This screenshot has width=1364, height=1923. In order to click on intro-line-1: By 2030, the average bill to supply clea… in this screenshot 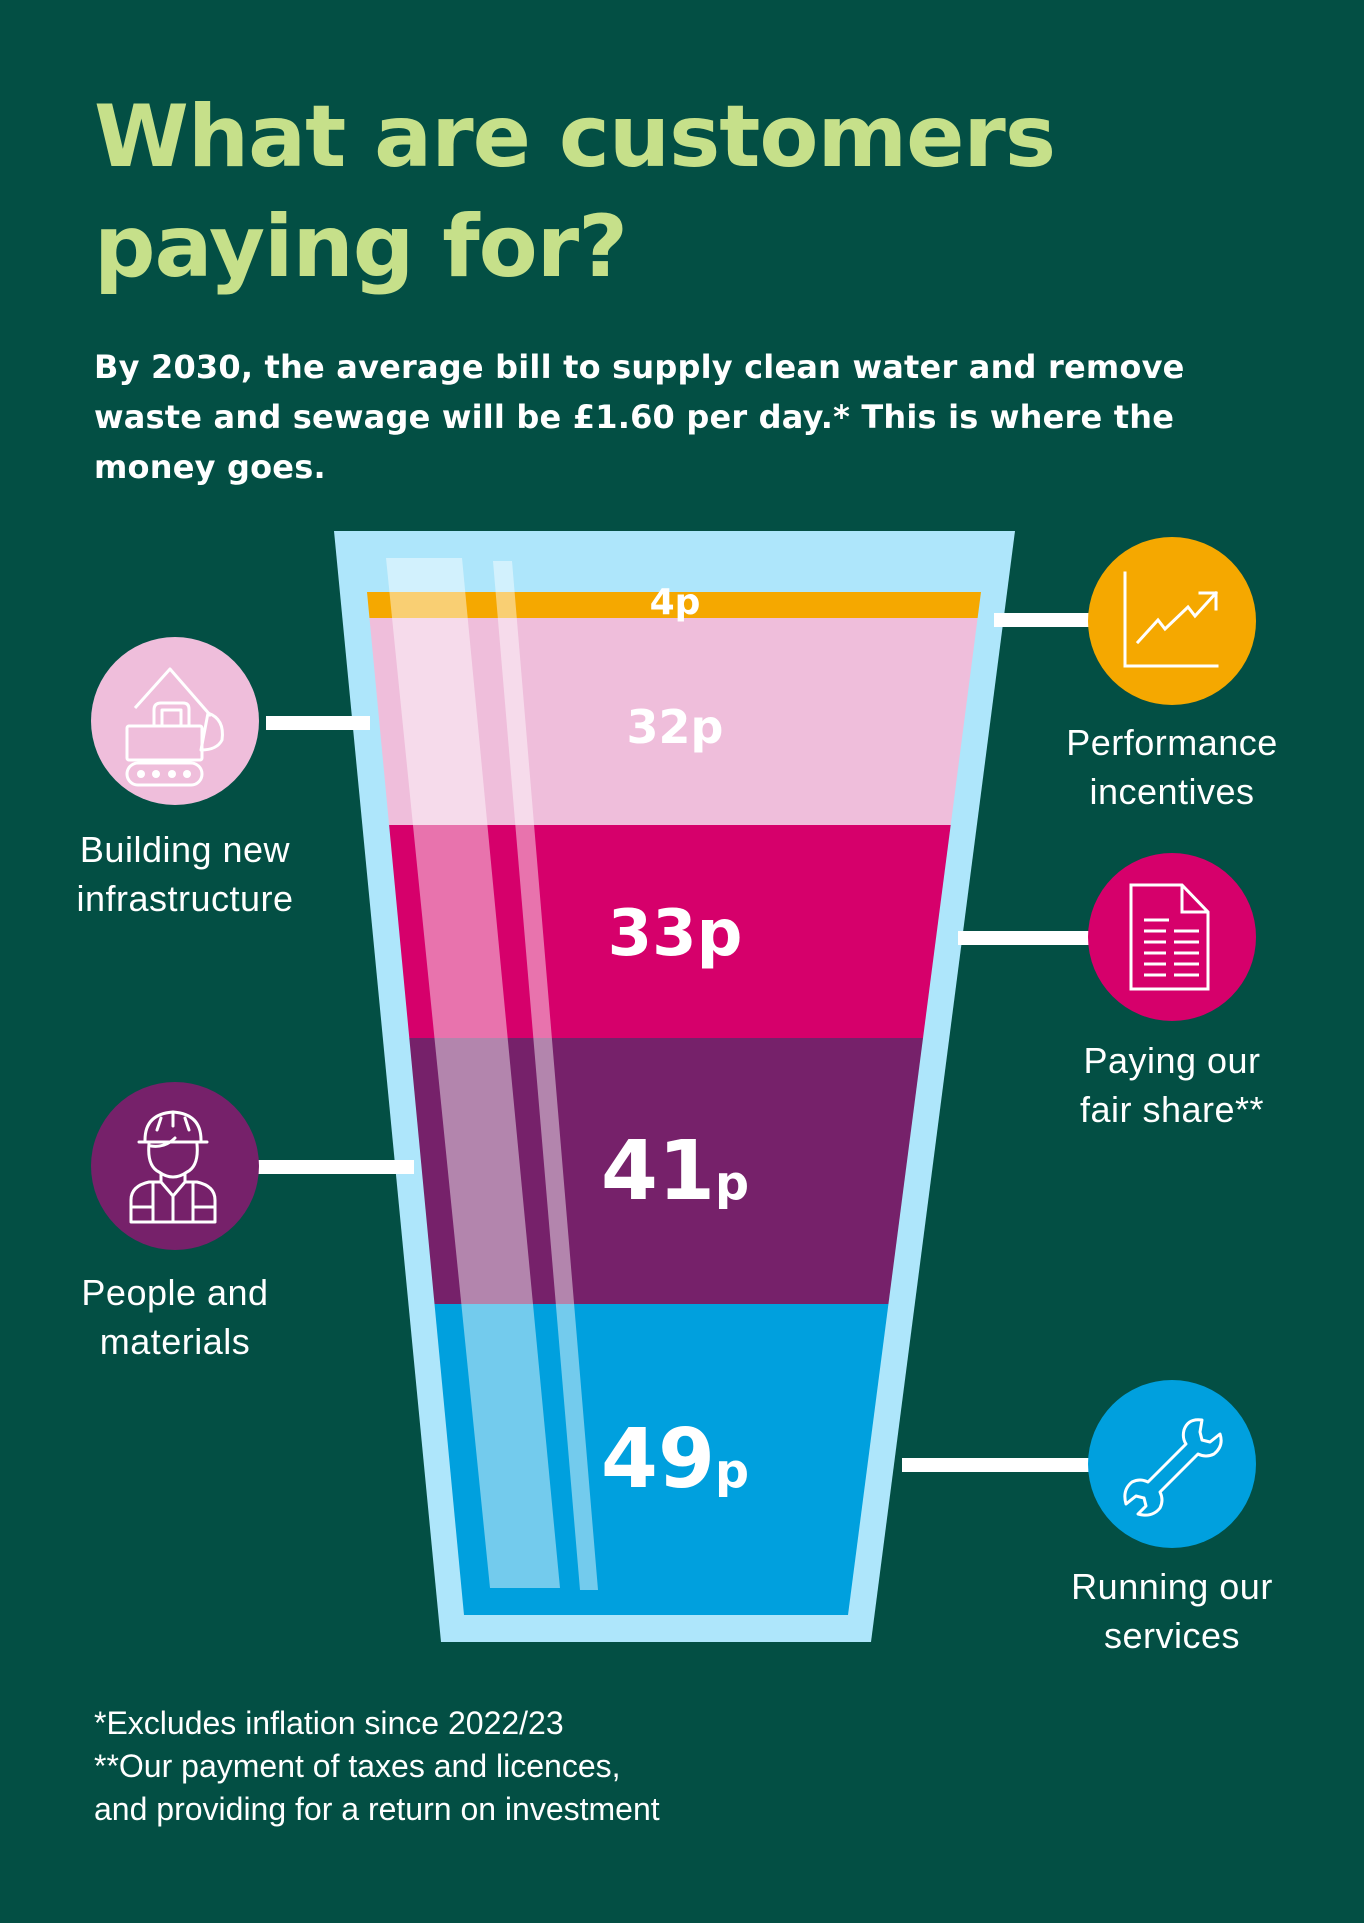, I will do `click(639, 367)`.